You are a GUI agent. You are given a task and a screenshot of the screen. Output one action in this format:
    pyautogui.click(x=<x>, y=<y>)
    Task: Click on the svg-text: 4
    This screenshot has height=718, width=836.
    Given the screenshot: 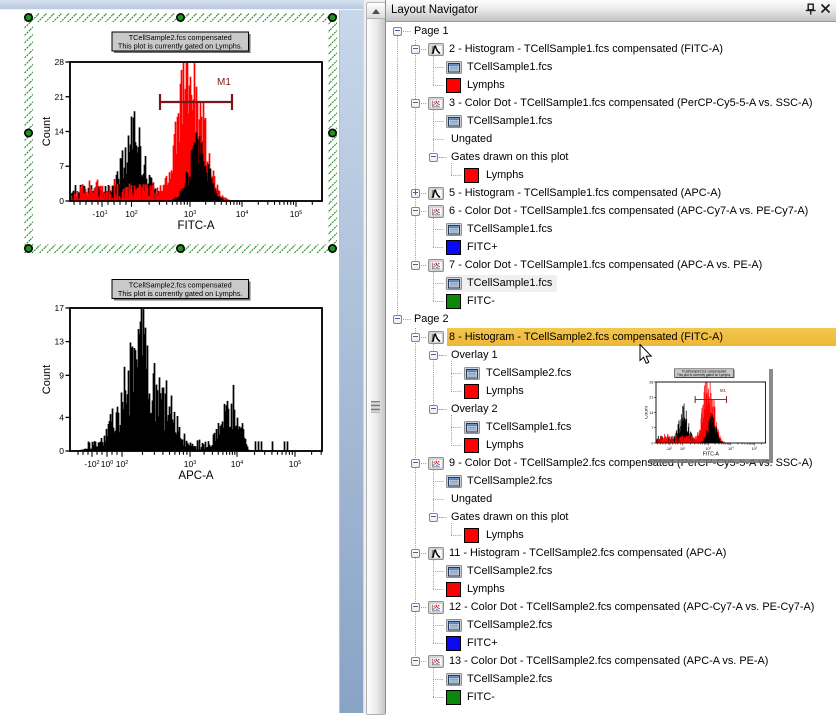 What is the action you would take?
    pyautogui.click(x=61, y=417)
    